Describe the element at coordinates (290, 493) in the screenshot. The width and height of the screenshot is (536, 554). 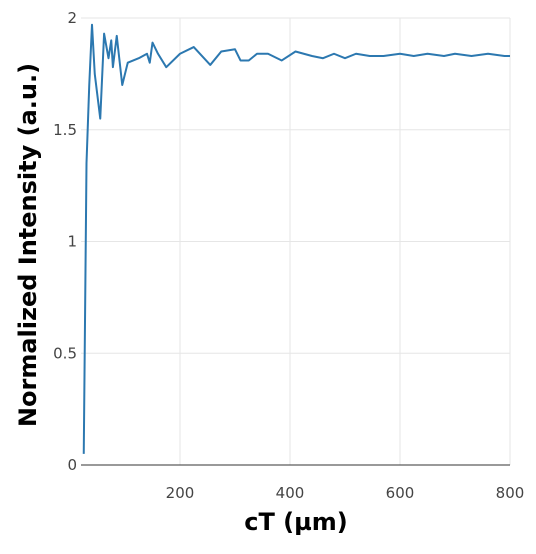
I see `x-tick-label: 400` at that location.